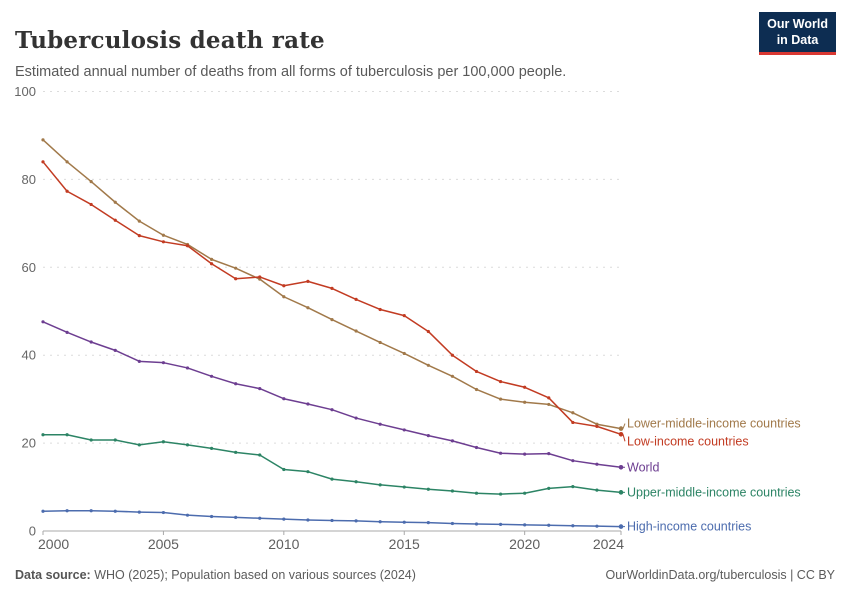 The height and width of the screenshot is (600, 850). What do you see at coordinates (688, 441) in the screenshot?
I see `series-label-low-income-countries: Low-income countries` at bounding box center [688, 441].